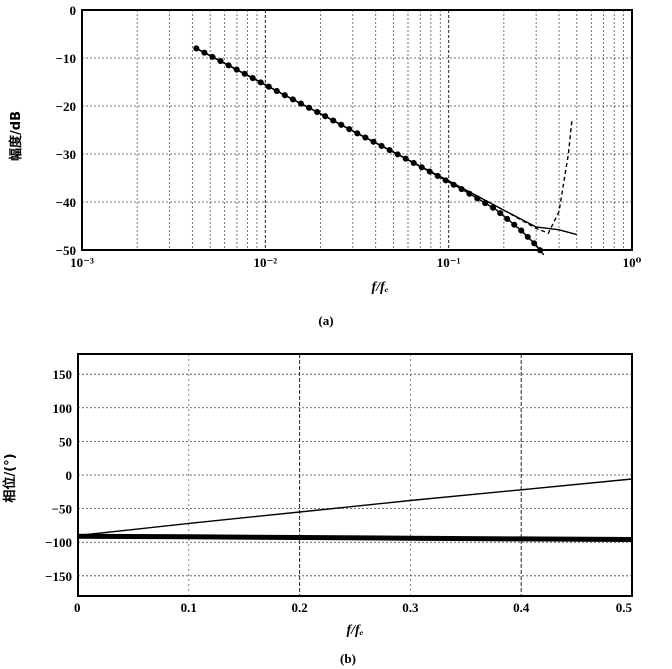  What do you see at coordinates (348, 658) in the screenshot?
I see `chart-b-panel-label: (b)` at bounding box center [348, 658].